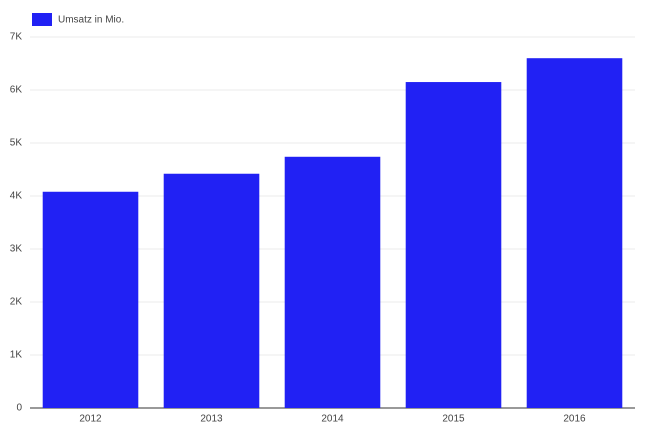 This screenshot has height=446, width=665. What do you see at coordinates (16, 143) in the screenshot?
I see `y-tick-label: 5K` at bounding box center [16, 143].